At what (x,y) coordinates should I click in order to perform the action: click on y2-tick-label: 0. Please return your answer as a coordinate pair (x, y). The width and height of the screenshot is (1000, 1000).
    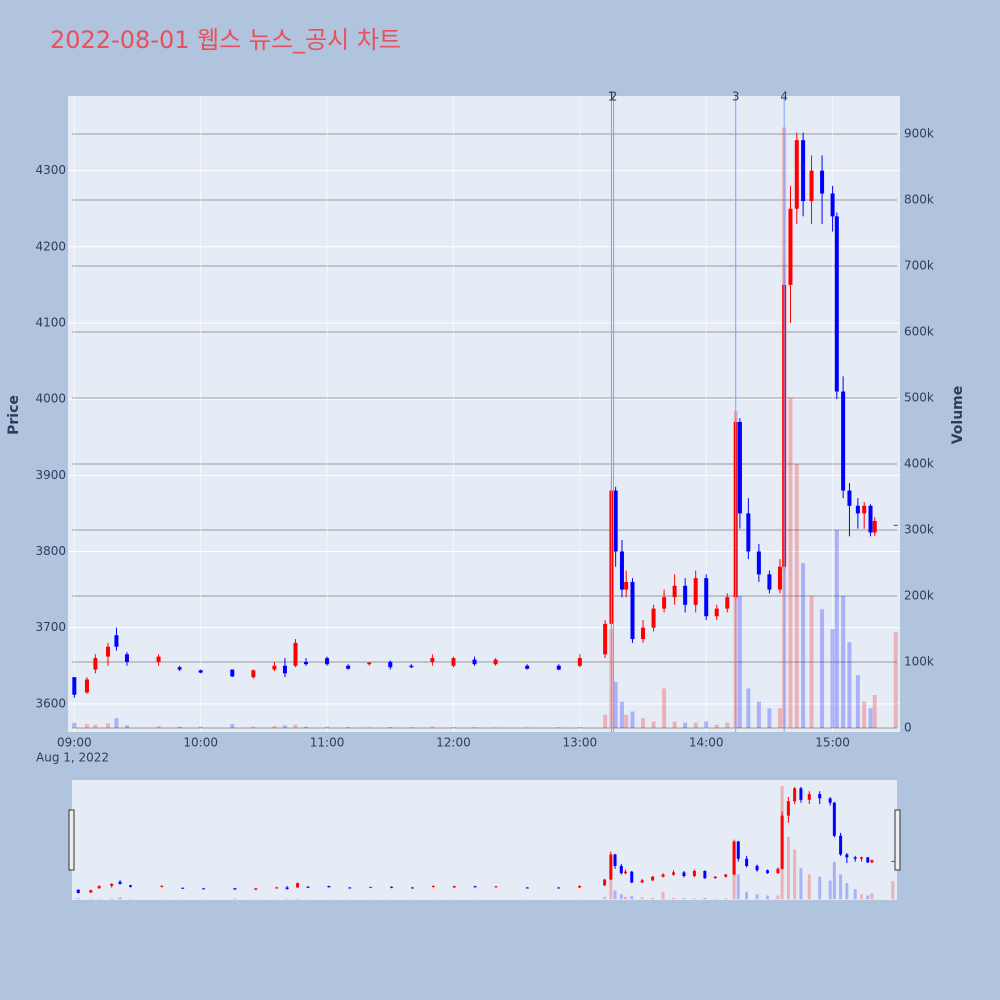
    Looking at the image, I should click on (908, 728).